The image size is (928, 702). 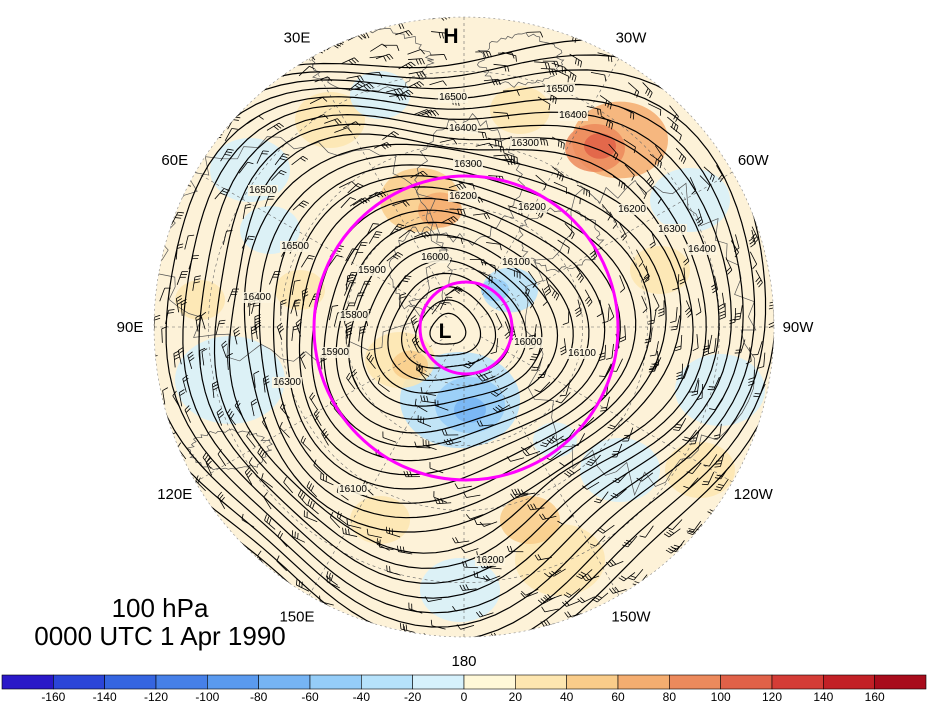 I want to click on contour-label: 16100, so click(x=582, y=353).